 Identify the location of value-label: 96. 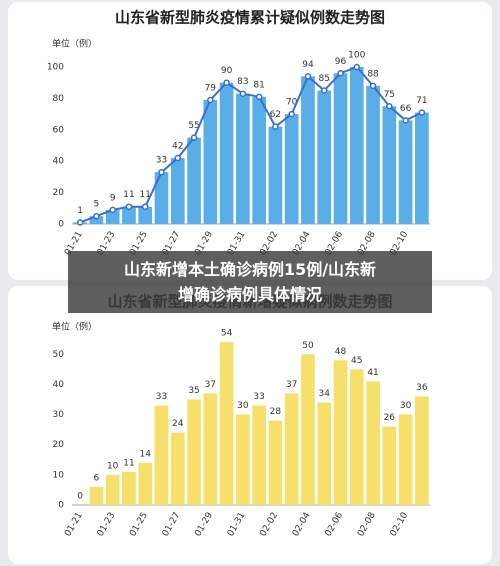
(341, 62).